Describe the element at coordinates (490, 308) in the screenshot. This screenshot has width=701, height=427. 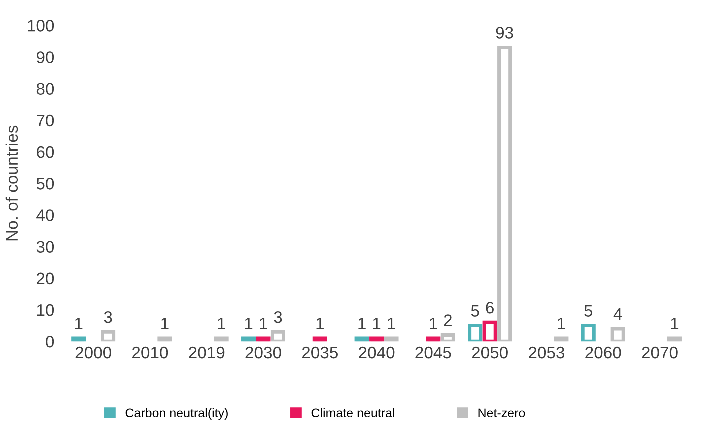
I see `data-label: 6` at that location.